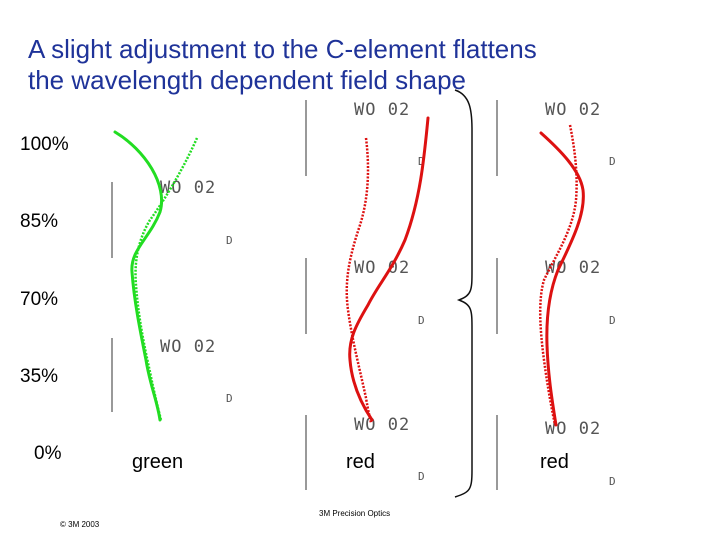  What do you see at coordinates (80, 524) in the screenshot?
I see `footer-copyright: © 3M 2003` at bounding box center [80, 524].